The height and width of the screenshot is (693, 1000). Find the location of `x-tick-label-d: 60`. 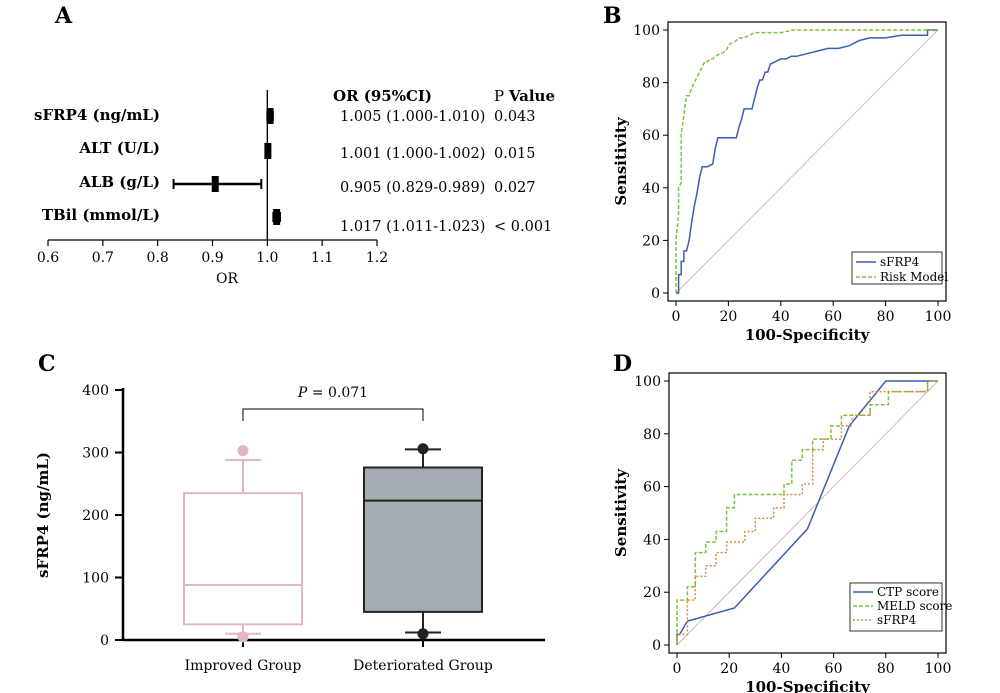

x-tick-label-d: 60 is located at coordinates (834, 669).